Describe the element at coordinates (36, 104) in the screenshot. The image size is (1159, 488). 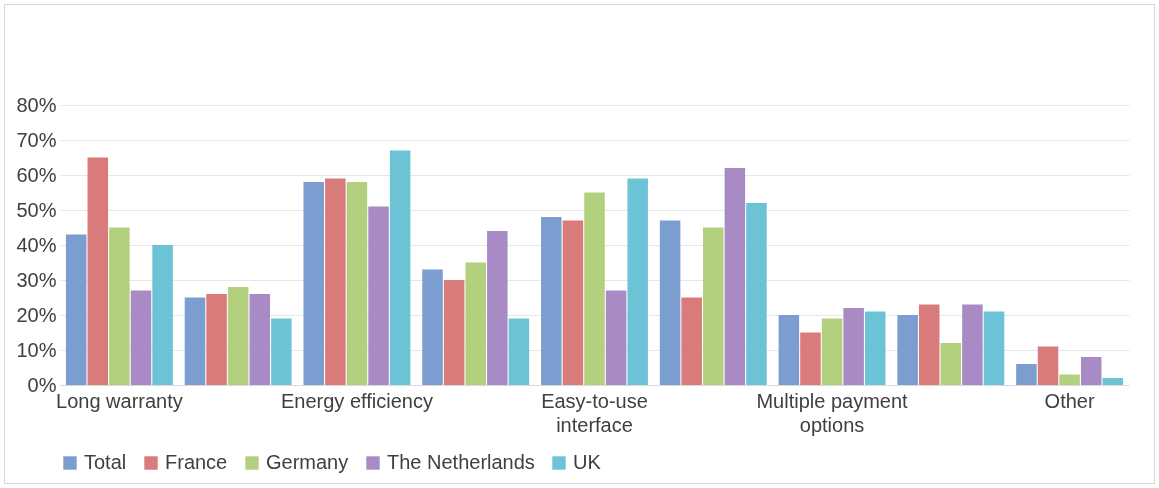
I see `y-tick-label: 80%` at that location.